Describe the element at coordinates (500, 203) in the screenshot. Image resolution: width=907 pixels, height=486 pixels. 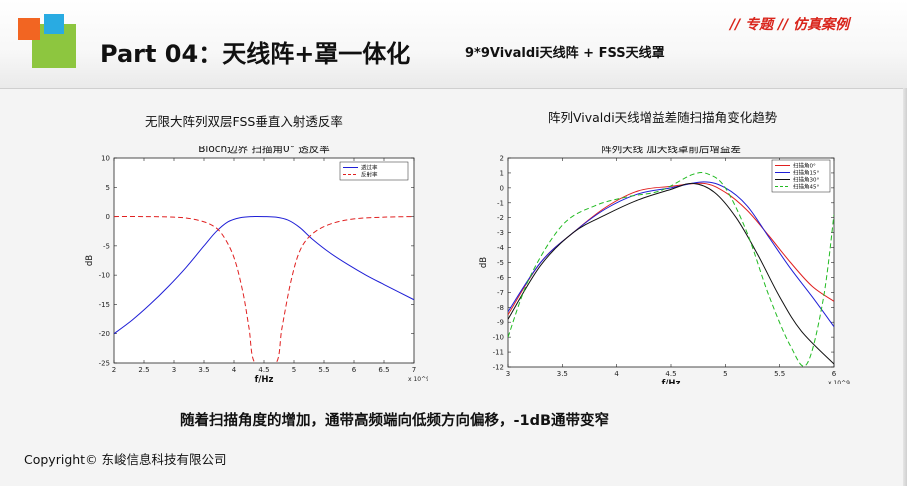
I see `y-tick-label: -1` at that location.